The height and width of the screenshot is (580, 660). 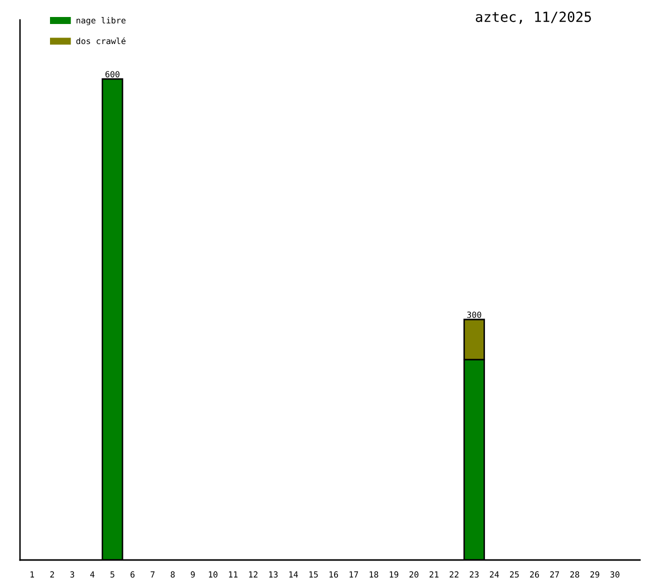 I want to click on x-tick-label: 23, so click(x=474, y=574).